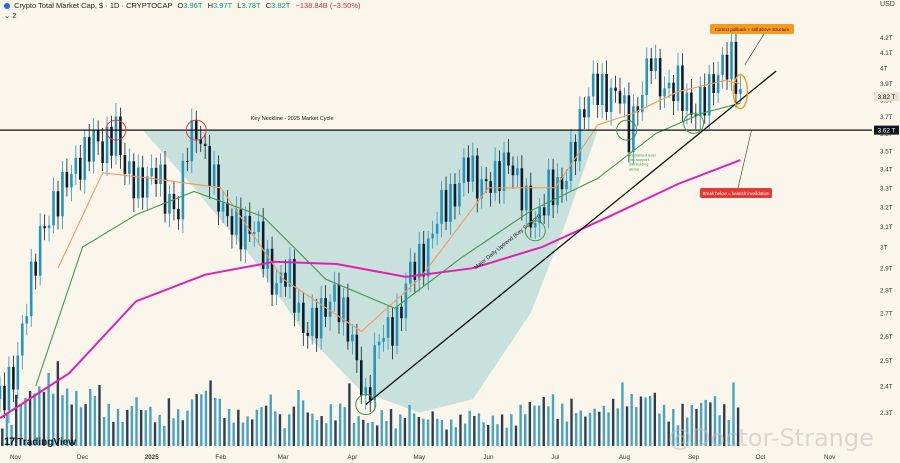  What do you see at coordinates (152, 457) in the screenshot?
I see `x-tick-label: 2025` at bounding box center [152, 457].